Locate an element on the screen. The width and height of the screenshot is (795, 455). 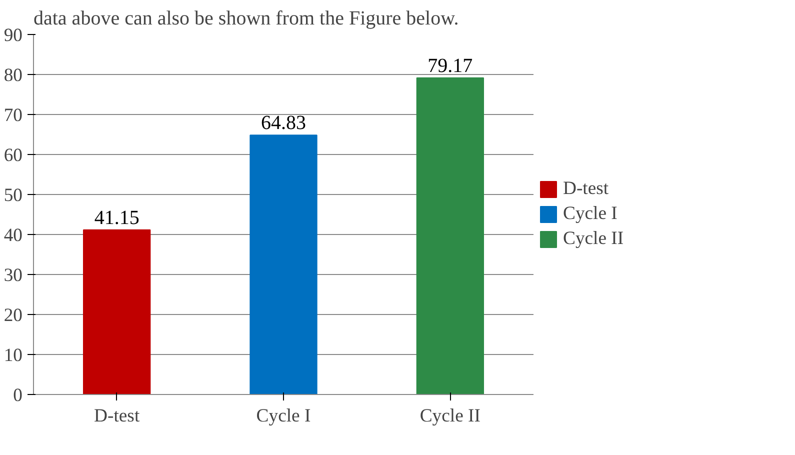
legend-label: Cycle I is located at coordinates (590, 214).